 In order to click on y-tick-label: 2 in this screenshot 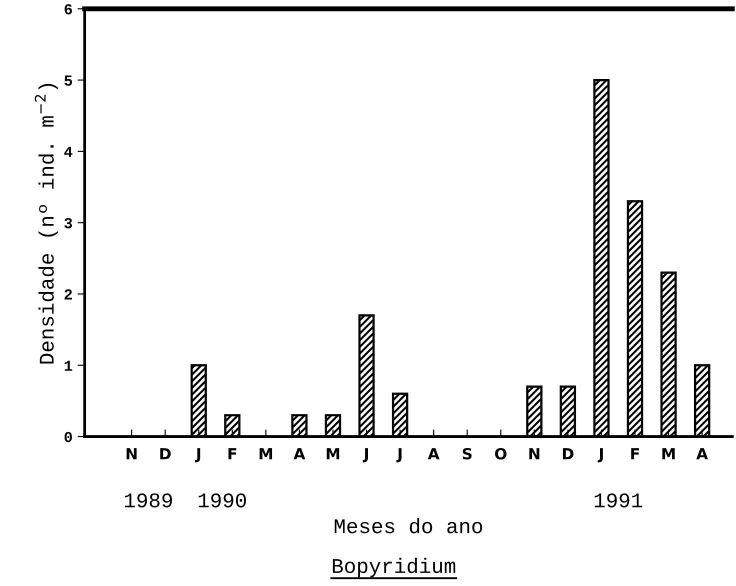, I will do `click(68, 294)`.